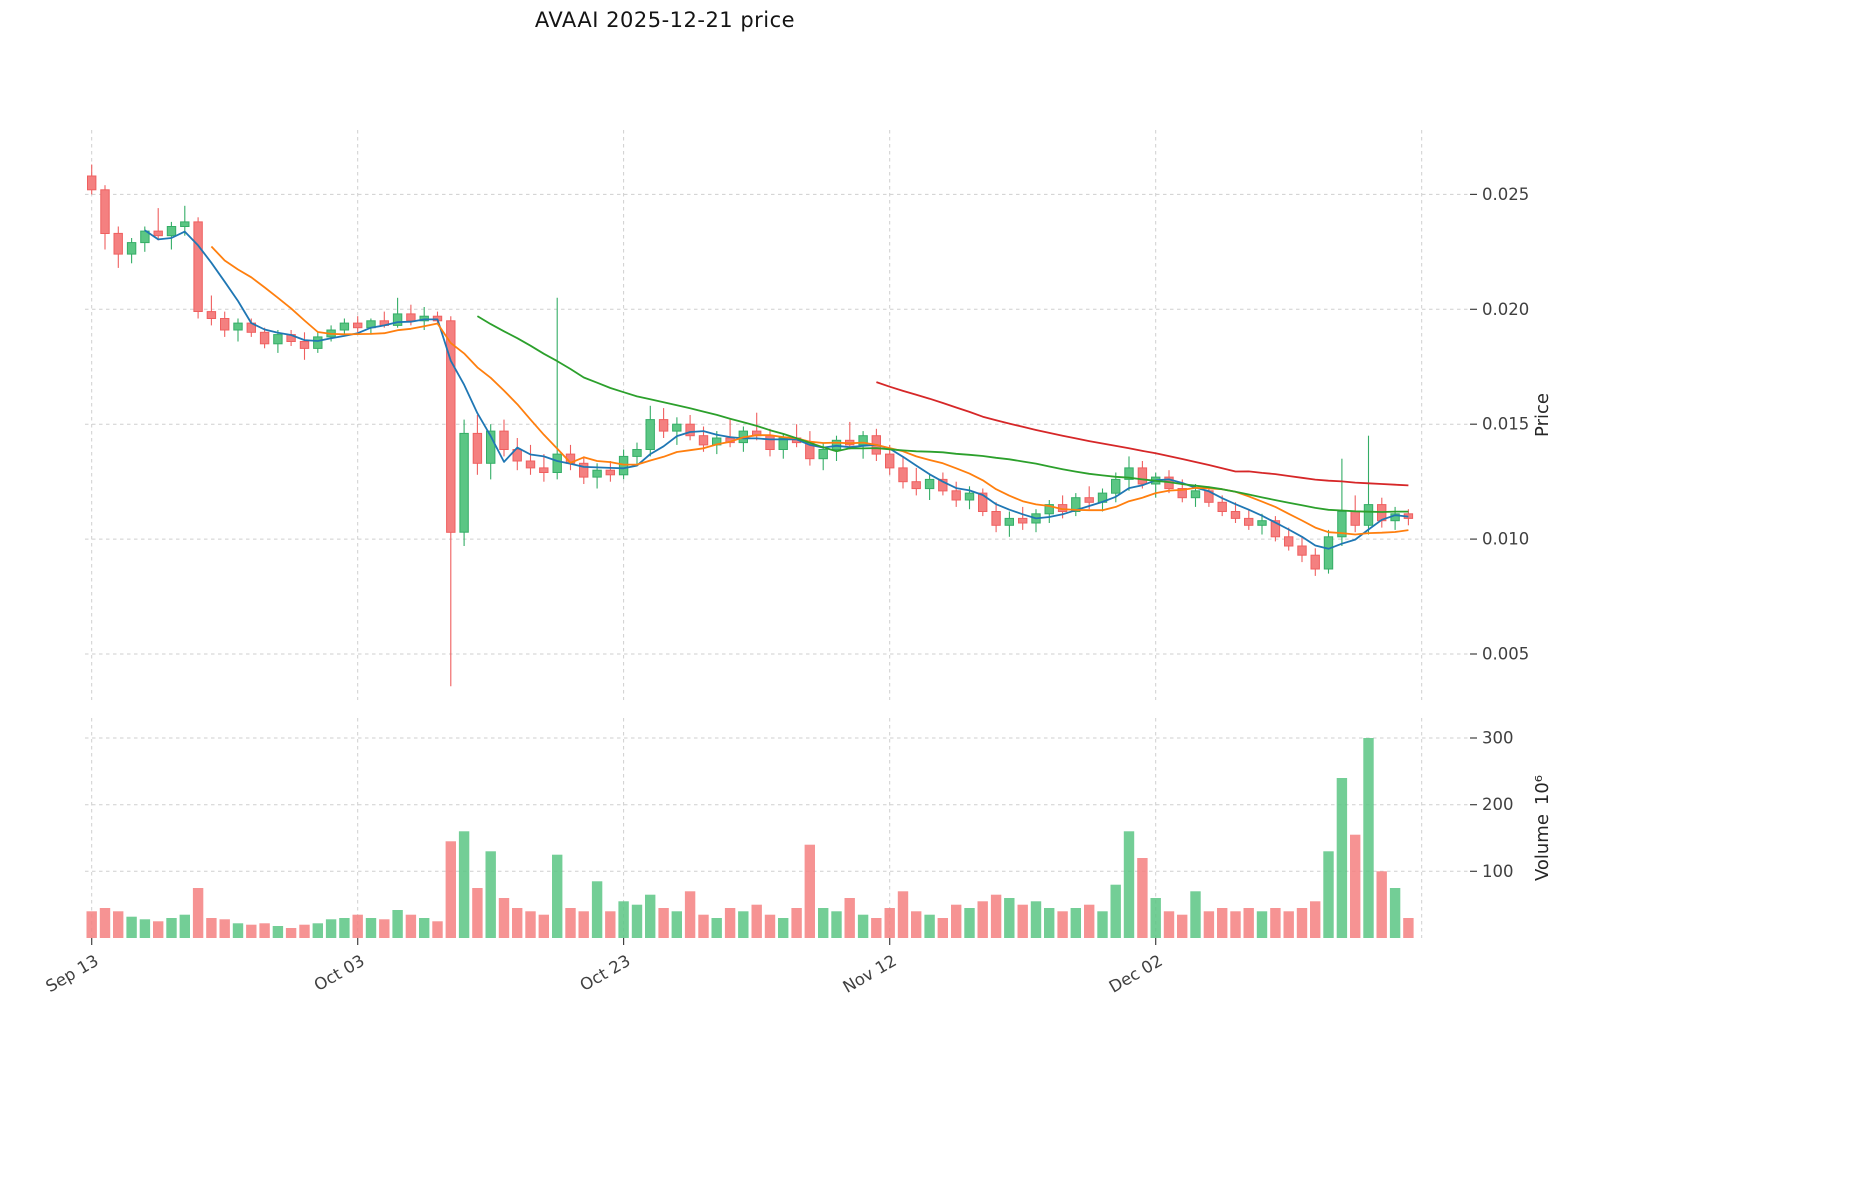 This screenshot has height=1202, width=1860. What do you see at coordinates (1492, 805) in the screenshot?
I see `volume-tick-labels: 100 200 300` at bounding box center [1492, 805].